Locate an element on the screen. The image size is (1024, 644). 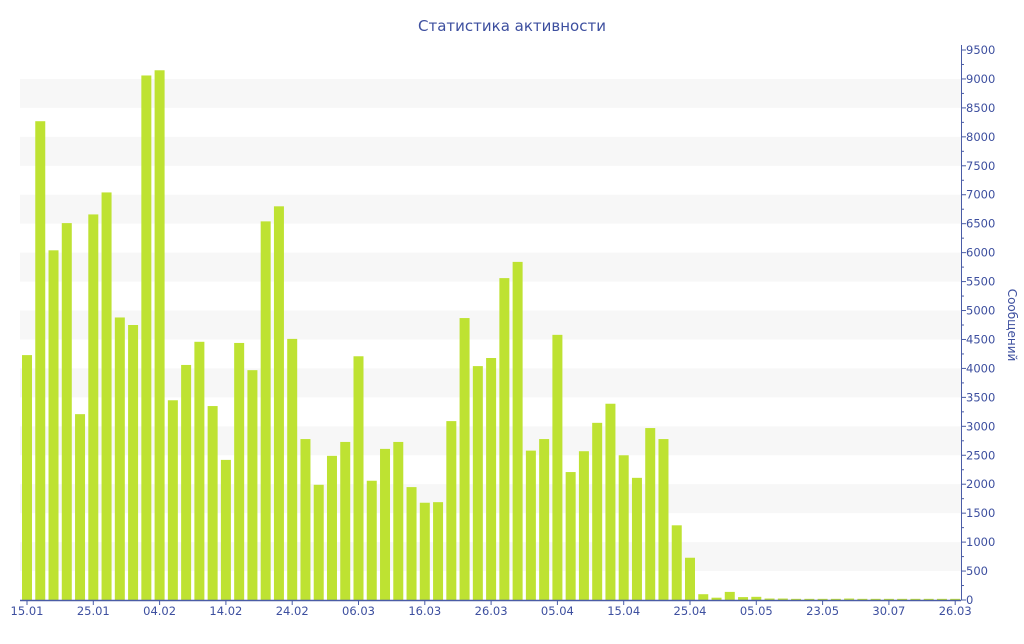
x-tick-label: 15.01 is located at coordinates (27, 611).